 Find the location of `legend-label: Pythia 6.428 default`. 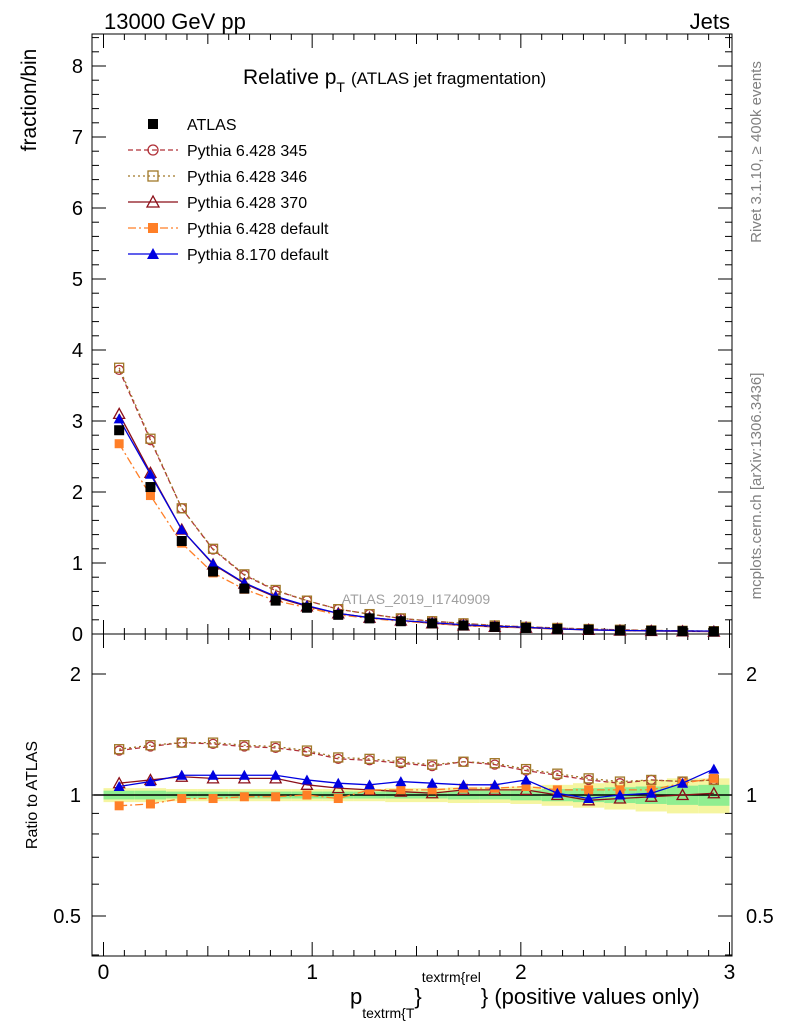

legend-label: Pythia 6.428 default is located at coordinates (258, 229).